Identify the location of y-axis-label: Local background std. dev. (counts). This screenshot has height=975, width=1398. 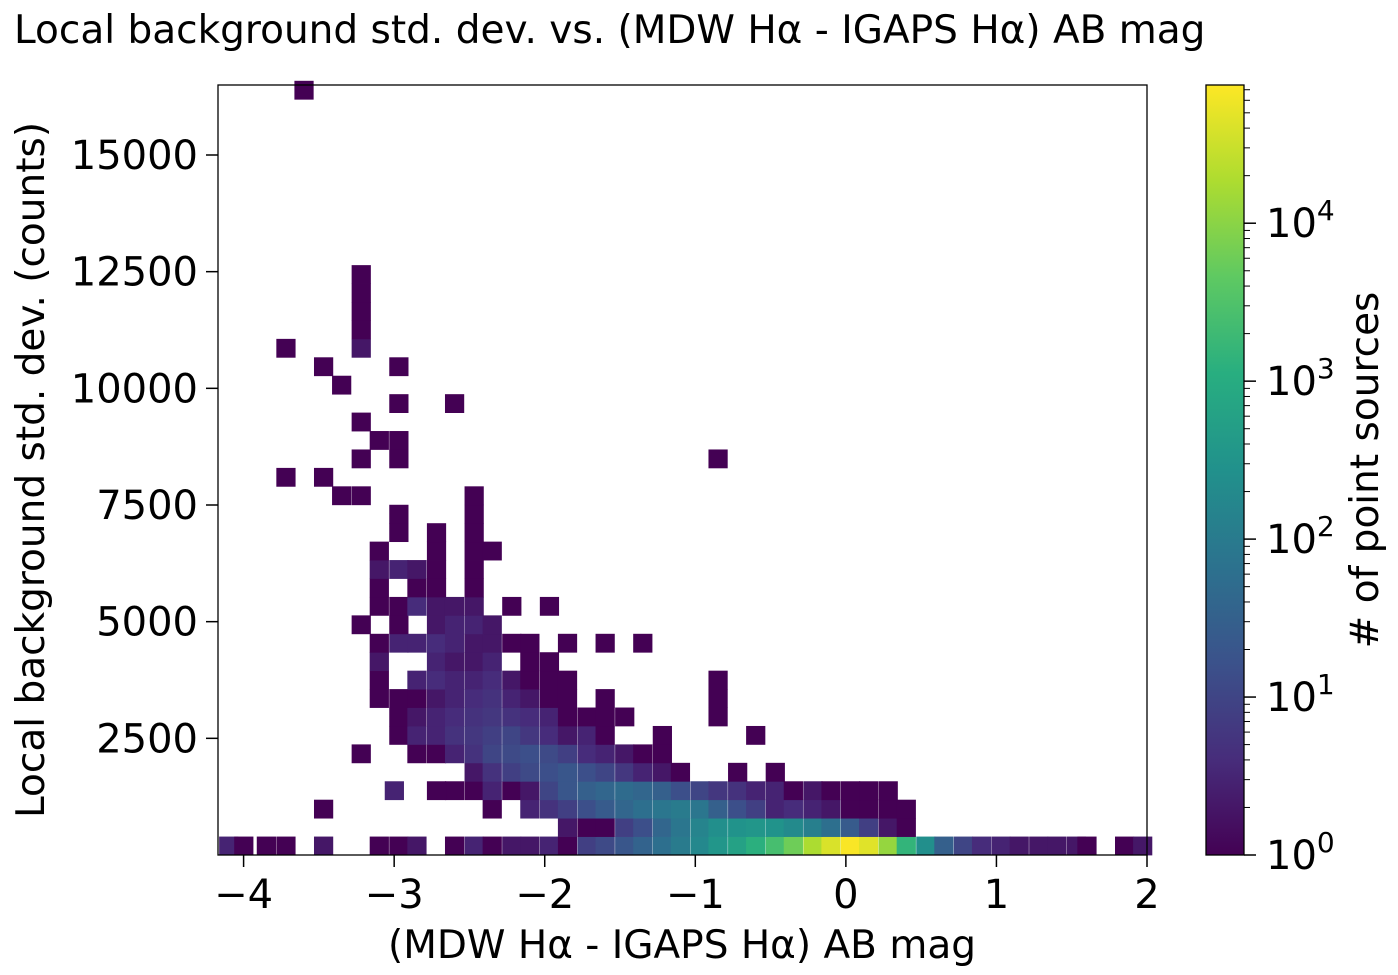
(31, 470).